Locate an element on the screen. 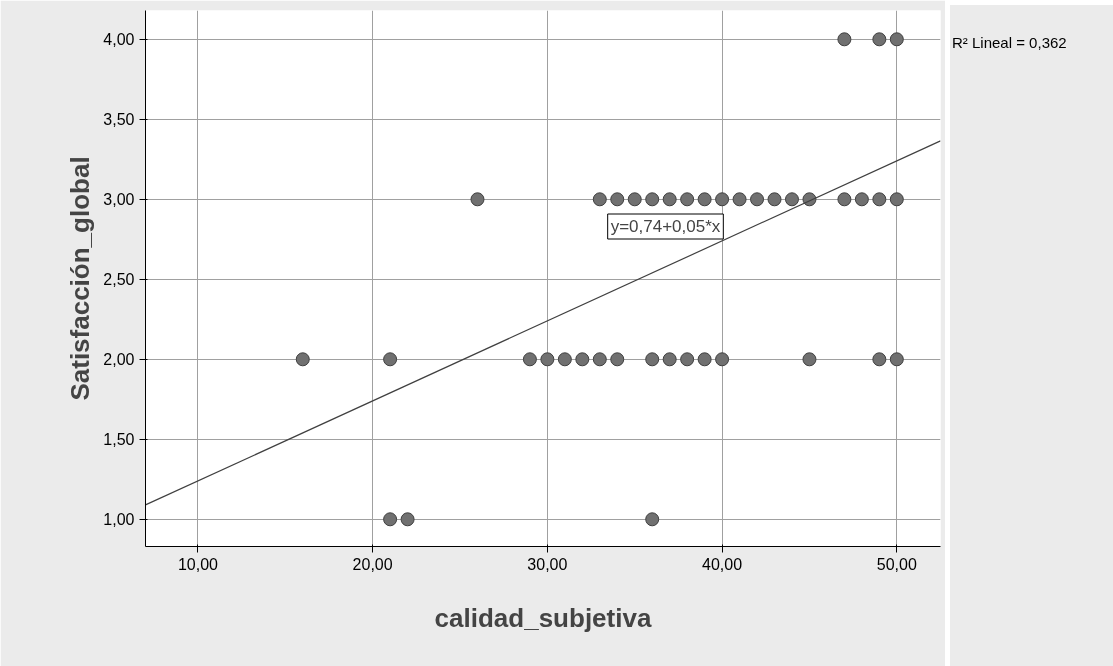 The width and height of the screenshot is (1113, 666). y-axis-title: Satisfacción_global is located at coordinates (80, 278).